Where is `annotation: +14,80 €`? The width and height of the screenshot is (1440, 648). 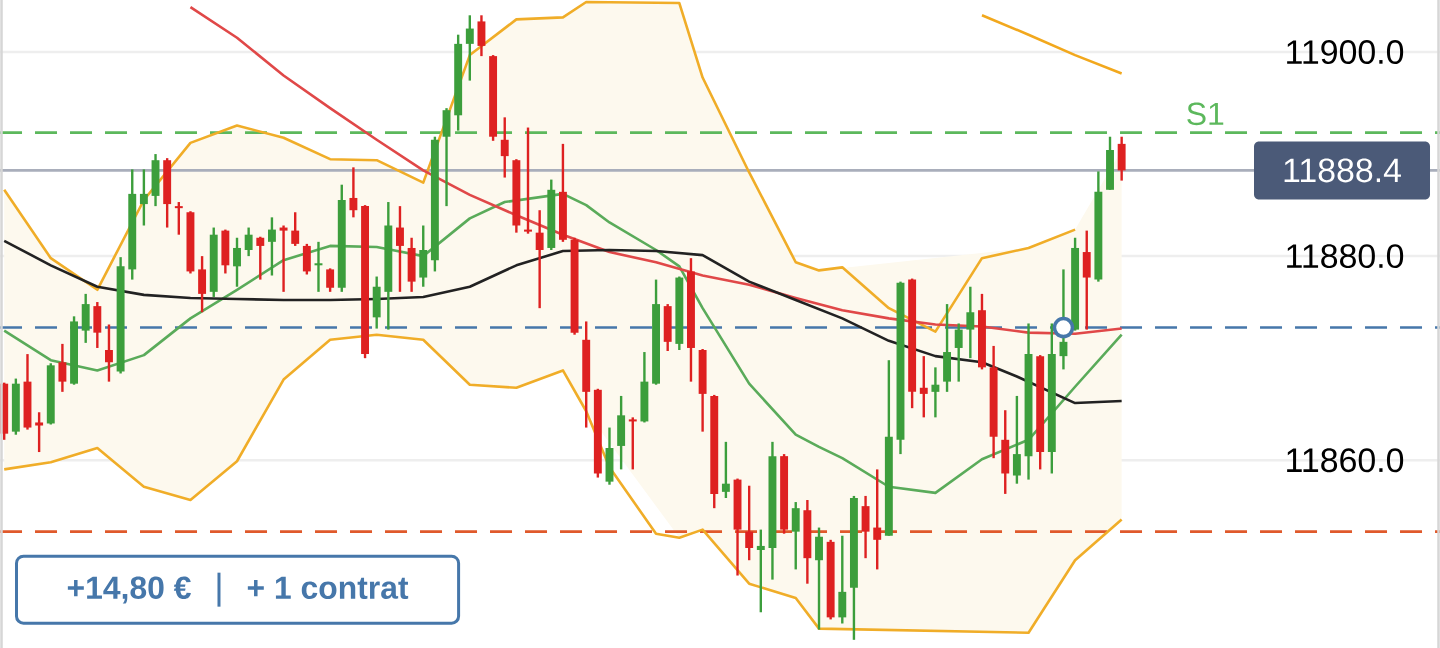
annotation: +14,80 € is located at coordinates (129, 590).